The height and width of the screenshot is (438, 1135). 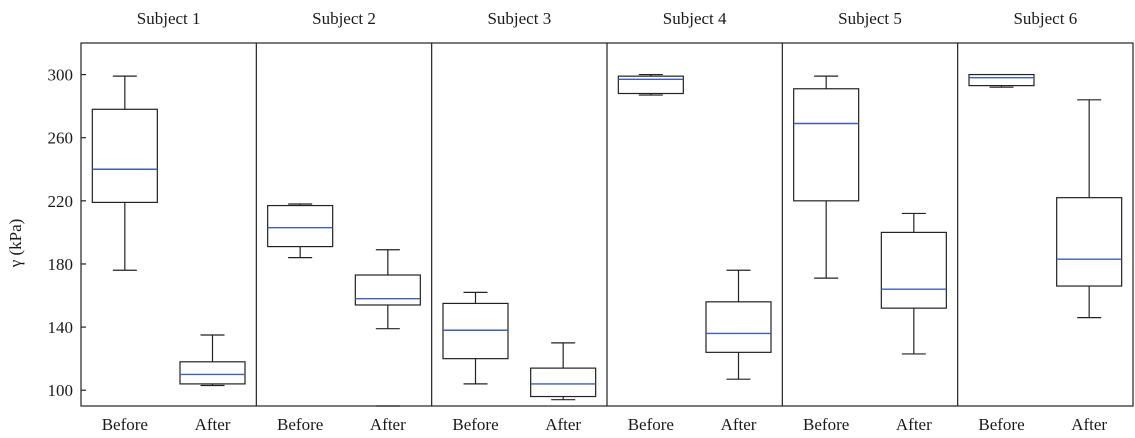 What do you see at coordinates (61, 138) in the screenshot?
I see `y-tick-label: 260` at bounding box center [61, 138].